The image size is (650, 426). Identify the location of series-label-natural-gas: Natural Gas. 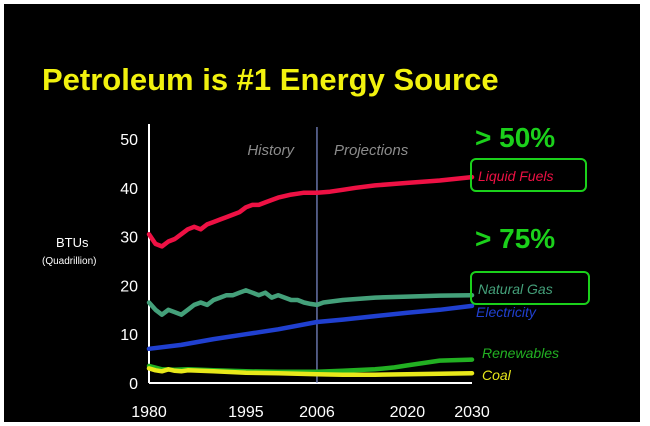
(515, 289).